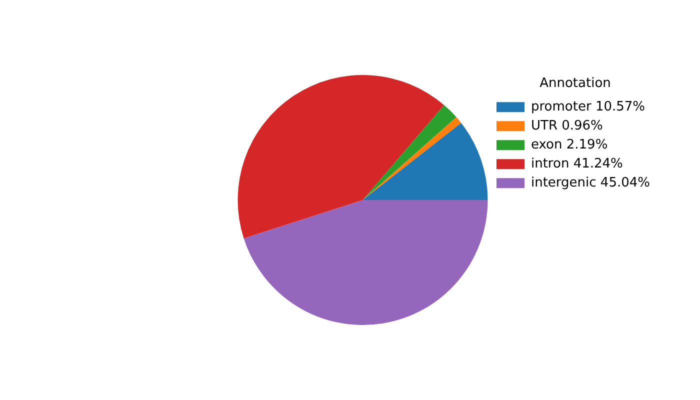 This screenshot has height=400, width=700. Describe the element at coordinates (569, 144) in the screenshot. I see `legend-label: exon 2.19%` at that location.